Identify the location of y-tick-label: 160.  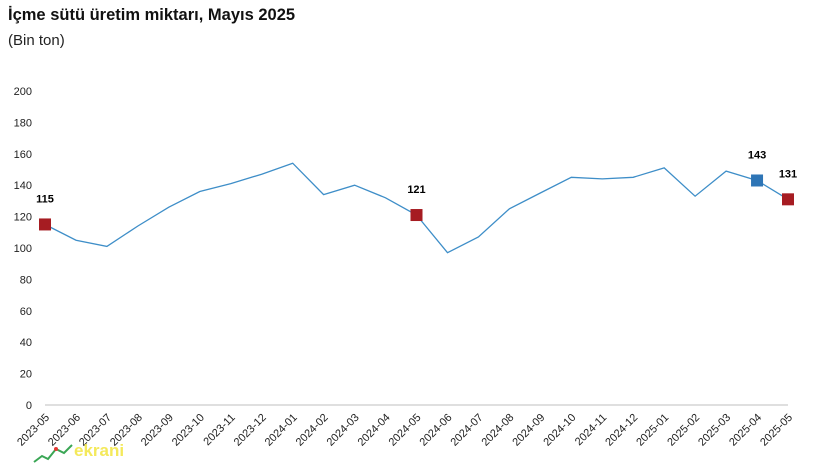
(23, 155).